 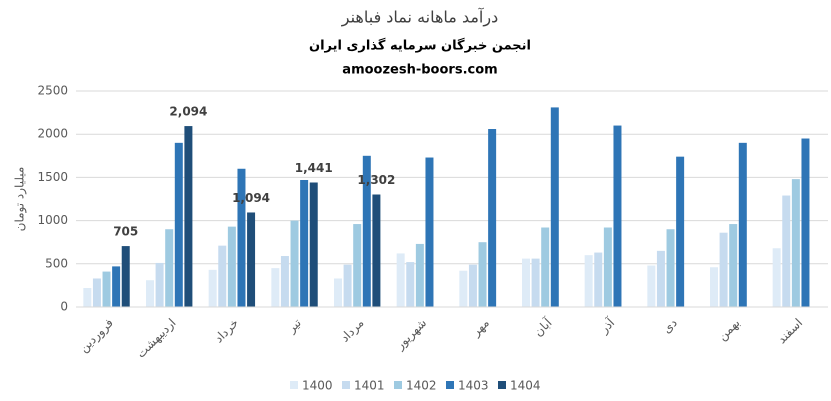 What do you see at coordinates (411, 335) in the screenshot?
I see `x-tick-label: شهریور` at bounding box center [411, 335].